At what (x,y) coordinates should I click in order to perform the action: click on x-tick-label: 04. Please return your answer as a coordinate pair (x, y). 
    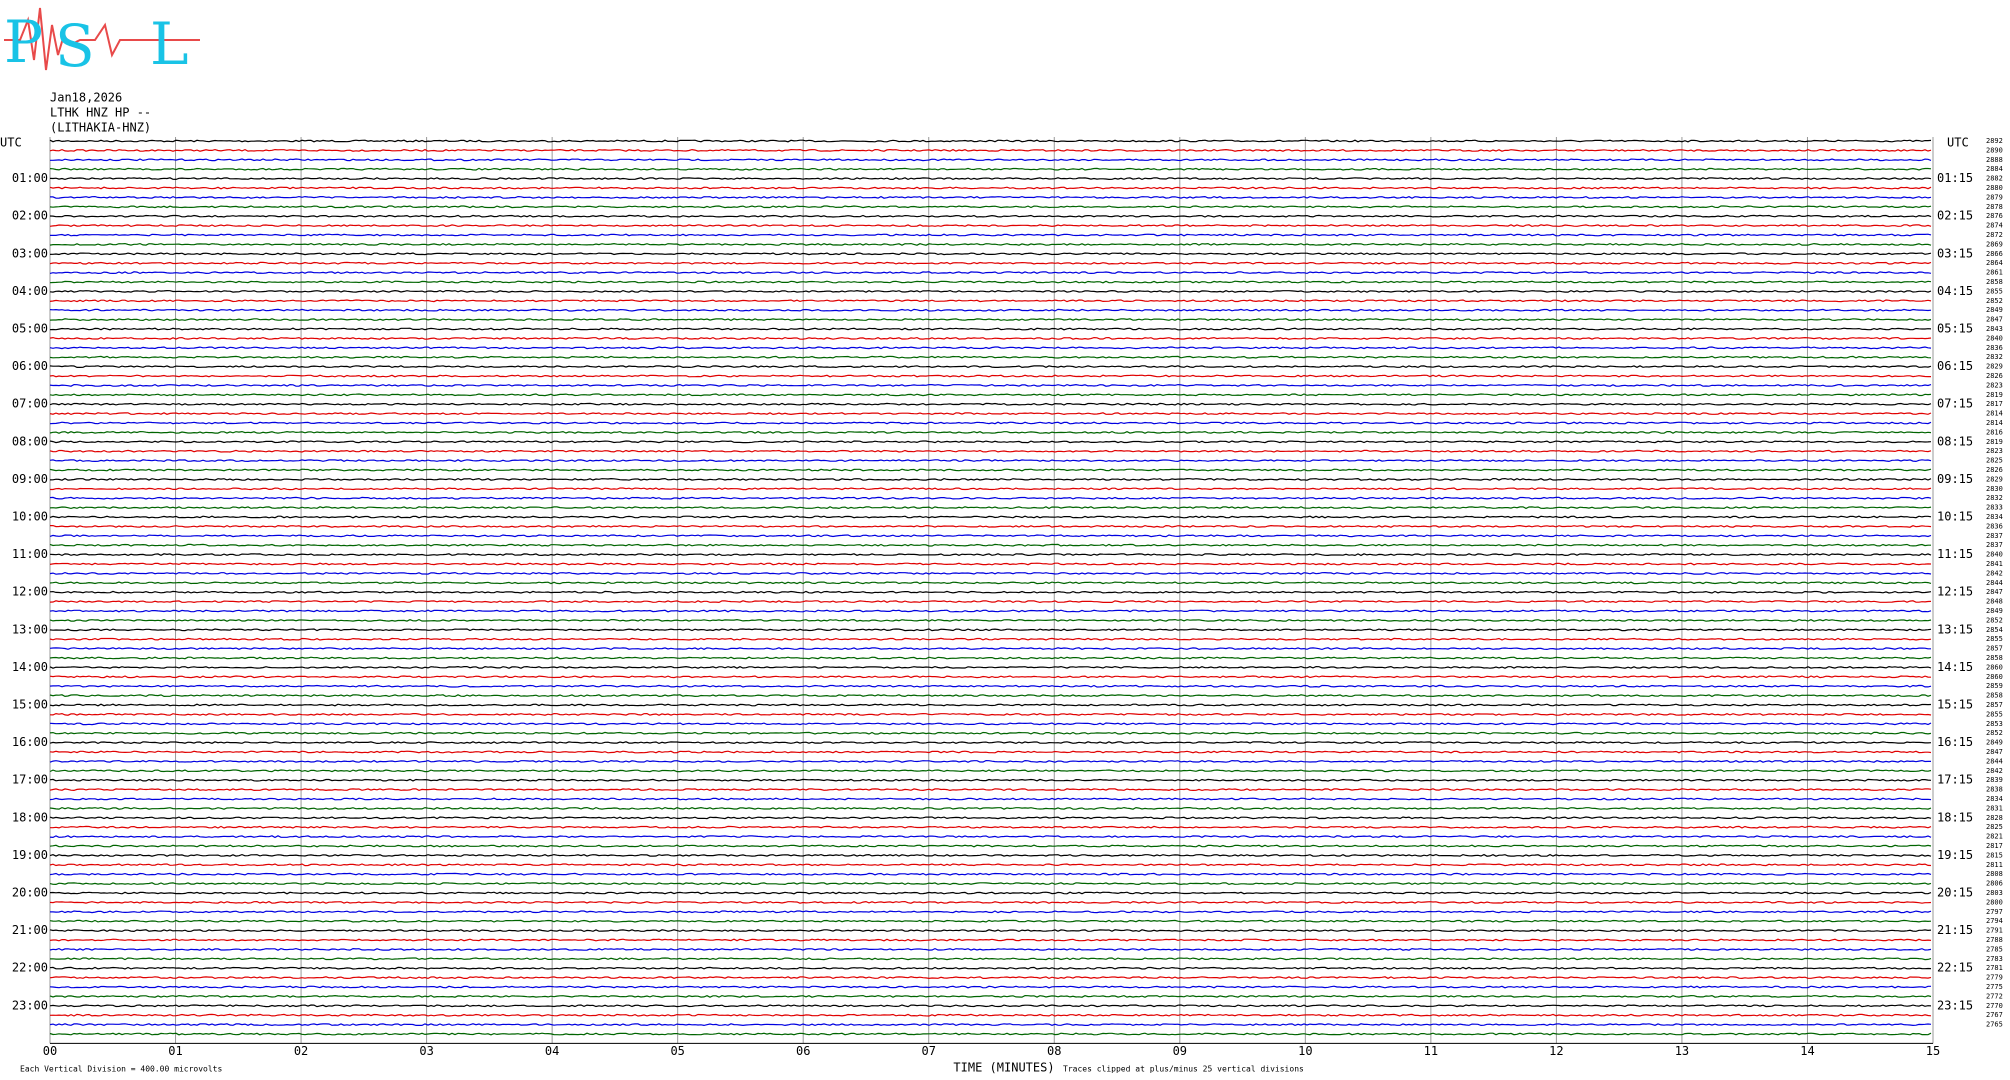
    Looking at the image, I should click on (552, 1051).